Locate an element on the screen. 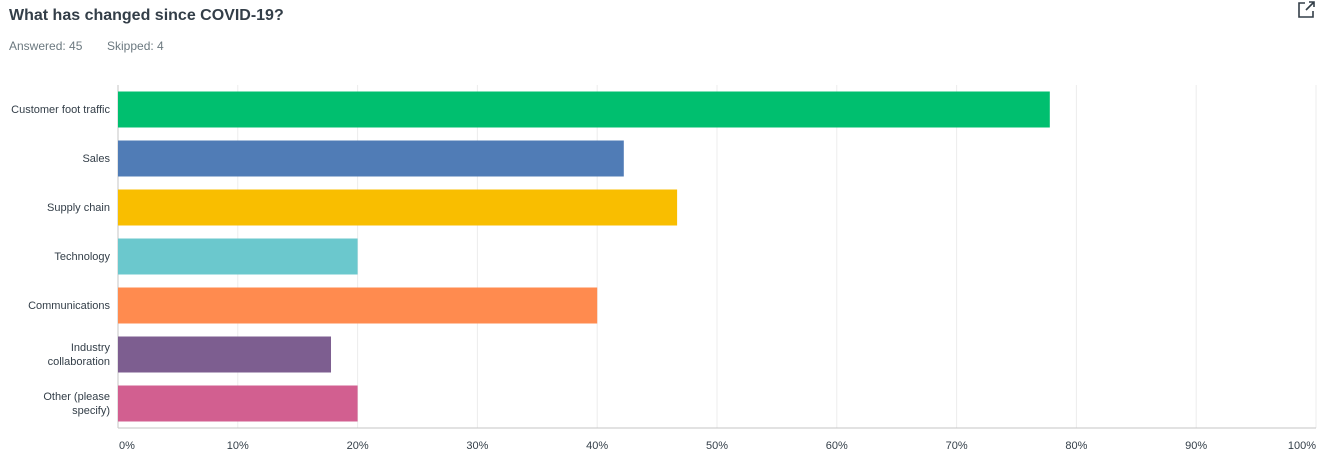  category-label: Other (please specify) is located at coordinates (76, 403).